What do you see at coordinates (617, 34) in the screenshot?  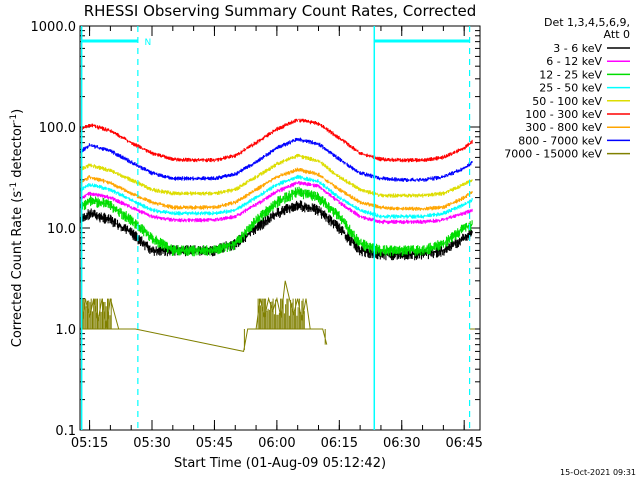 I see `legend-header-attenuator: Att 0` at bounding box center [617, 34].